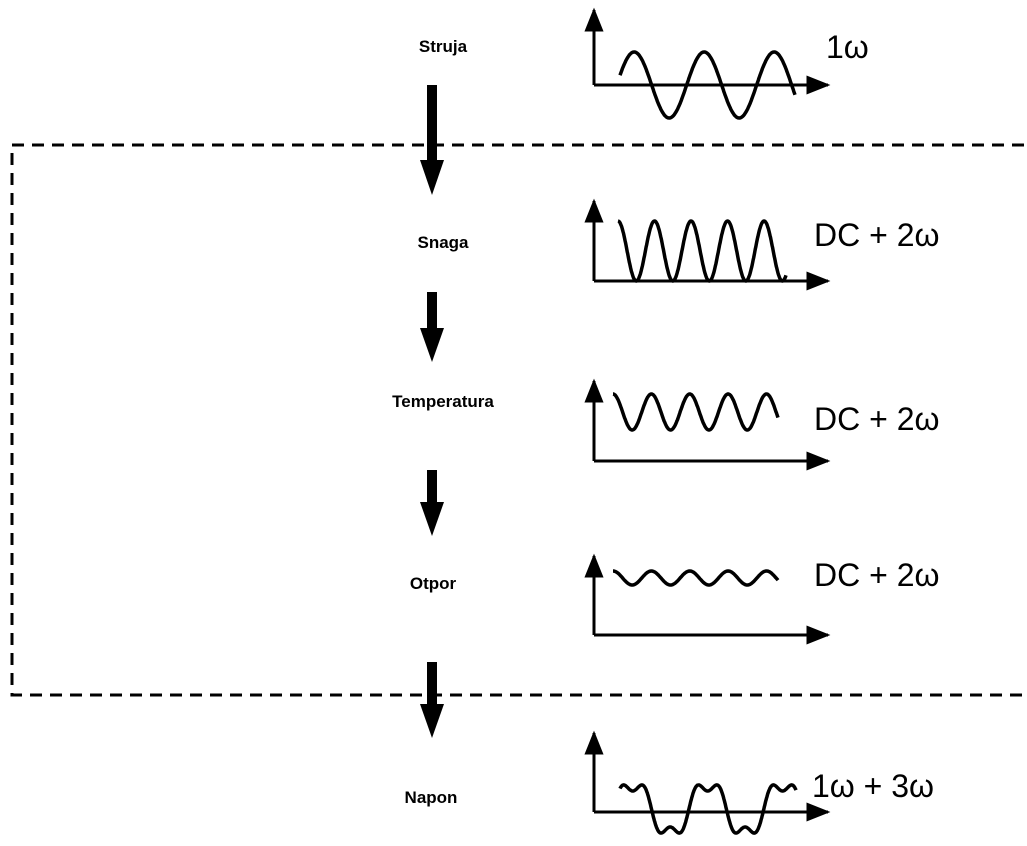  What do you see at coordinates (433, 583) in the screenshot?
I see `stage-label-otpor: Otpor` at bounding box center [433, 583].